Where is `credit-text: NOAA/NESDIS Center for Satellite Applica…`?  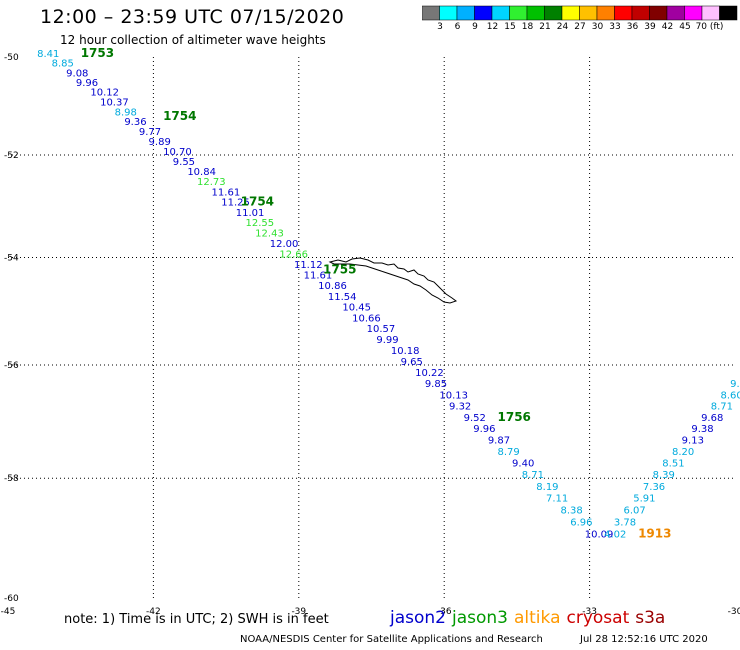 credit-text: NOAA/NESDIS Center for Satellite Applica… is located at coordinates (391, 639).